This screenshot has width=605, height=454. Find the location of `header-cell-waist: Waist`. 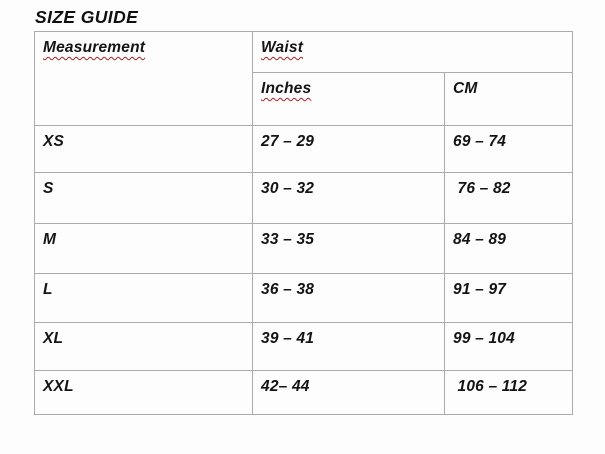

header-cell-waist: Waist is located at coordinates (412, 52).